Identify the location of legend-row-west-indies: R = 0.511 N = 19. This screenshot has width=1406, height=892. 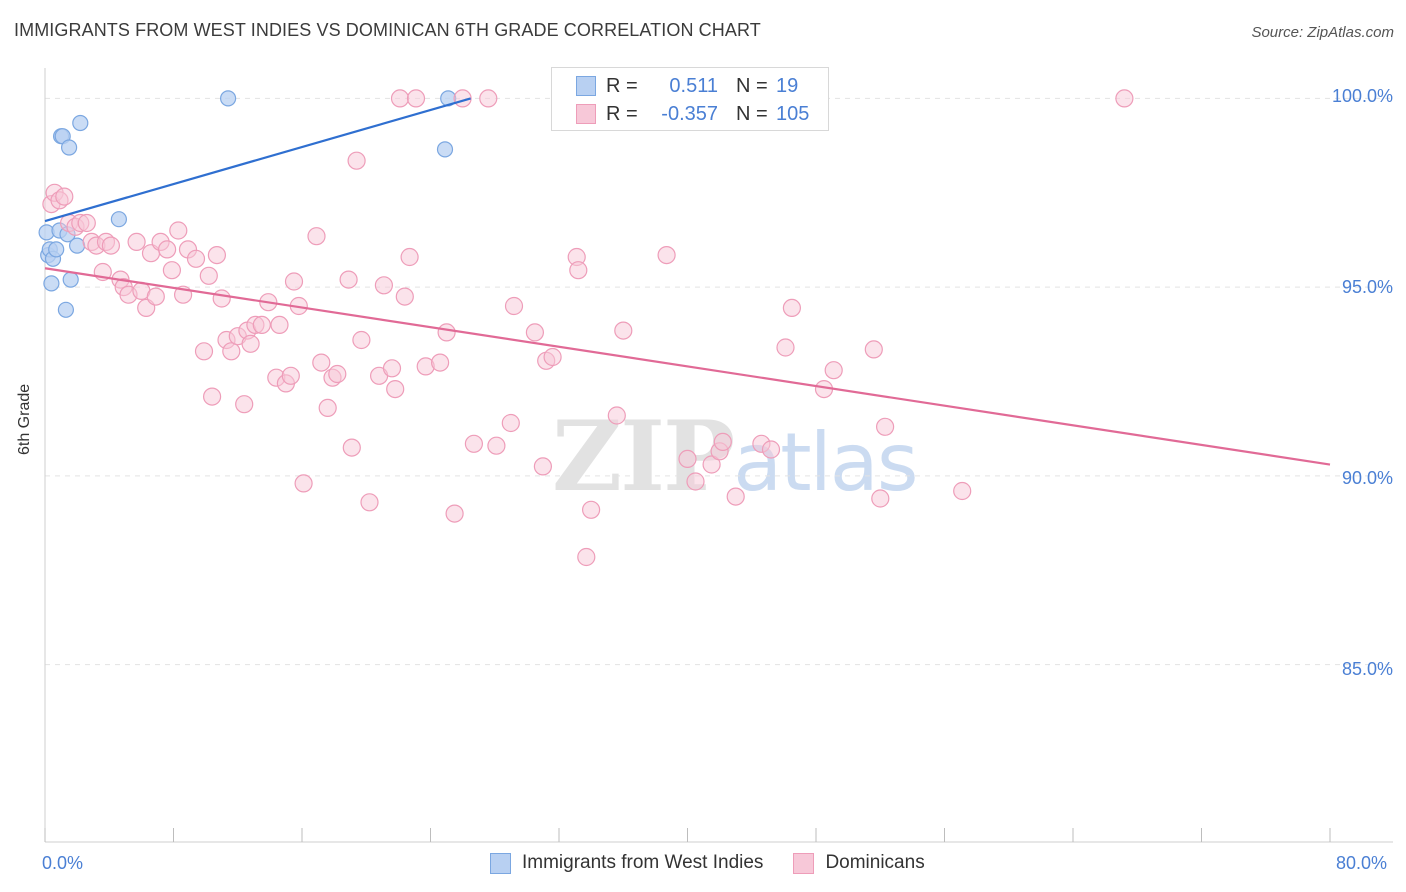
(684, 86).